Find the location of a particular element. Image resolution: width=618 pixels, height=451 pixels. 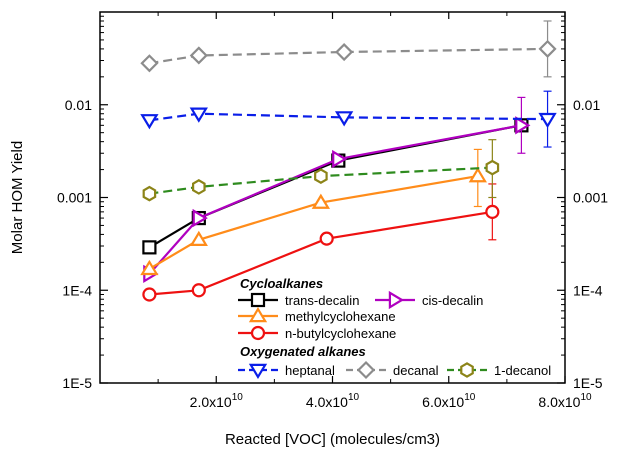

y-tick-label-left: 0.001 is located at coordinates (74, 198).